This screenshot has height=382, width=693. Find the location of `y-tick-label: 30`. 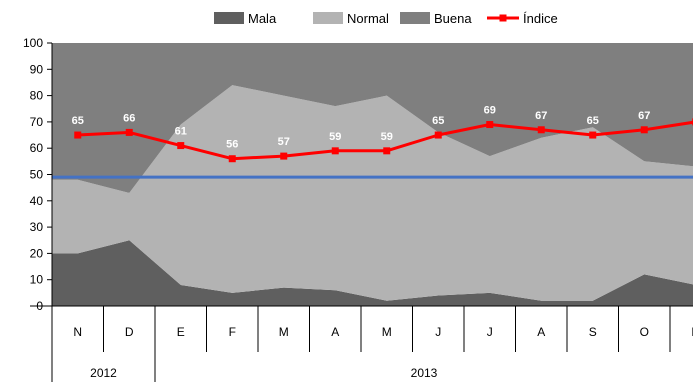

y-tick-label: 30 is located at coordinates (37, 227).